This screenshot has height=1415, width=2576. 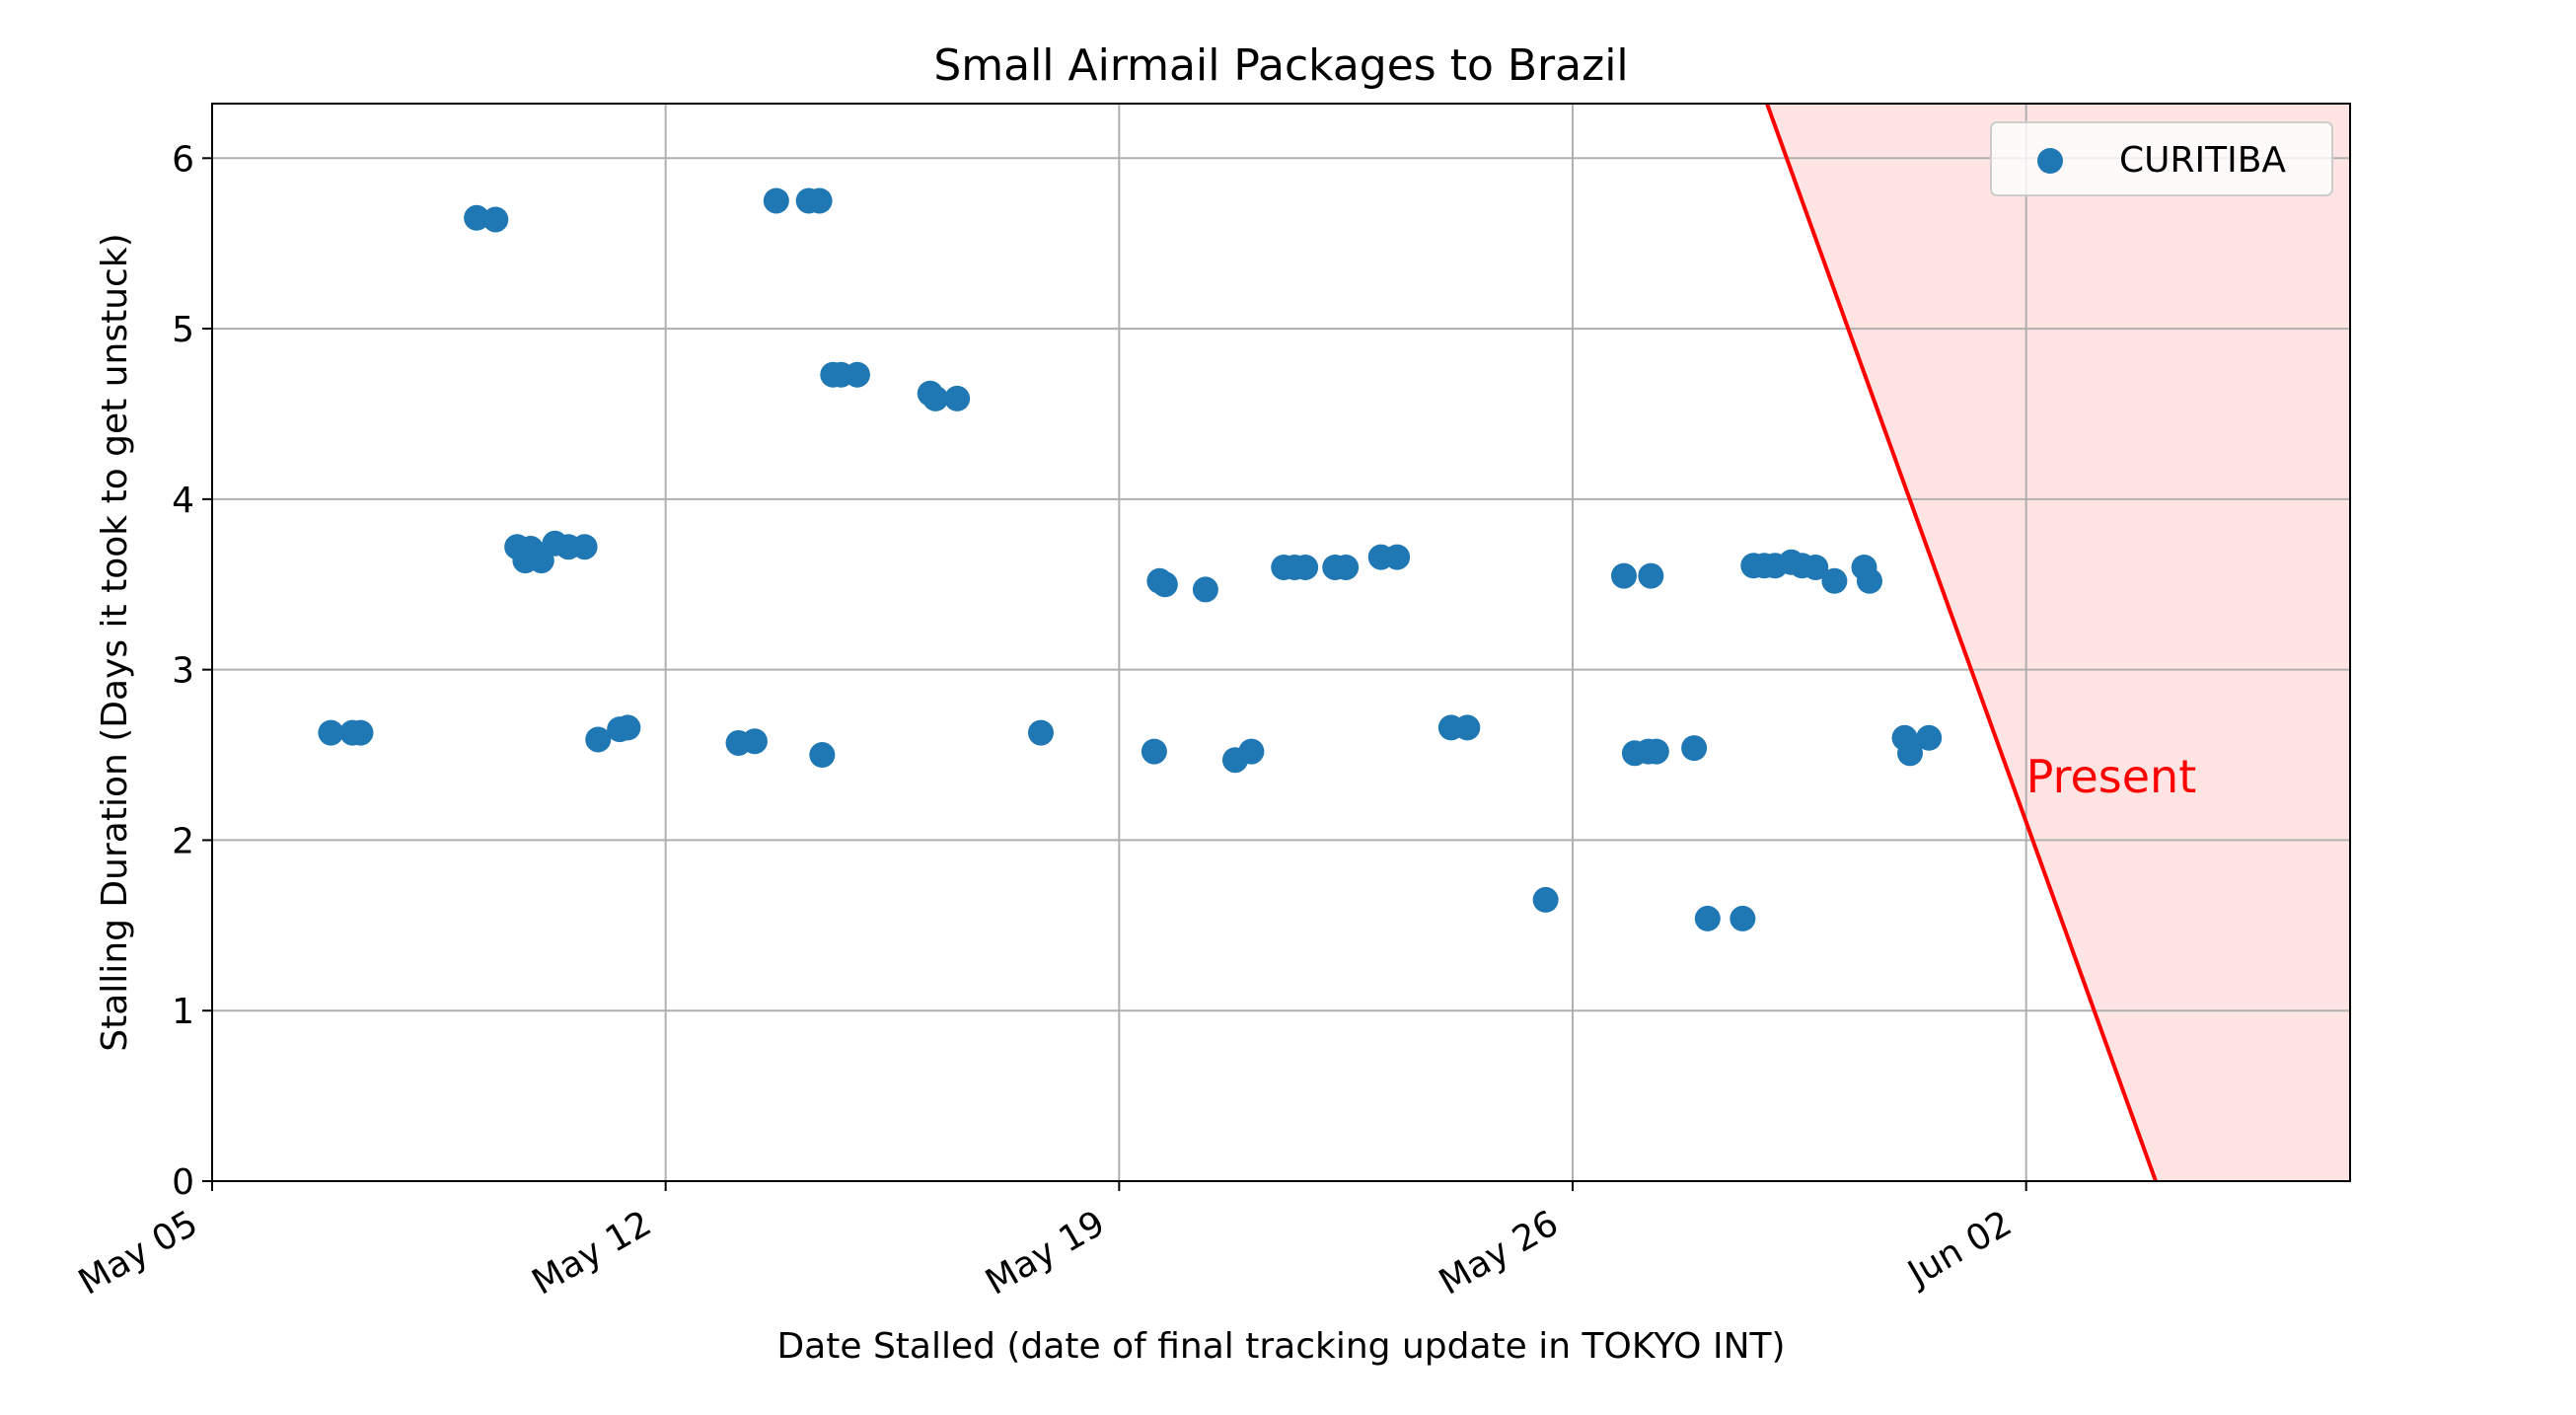 I want to click on y-tick-label: 0, so click(x=183, y=1182).